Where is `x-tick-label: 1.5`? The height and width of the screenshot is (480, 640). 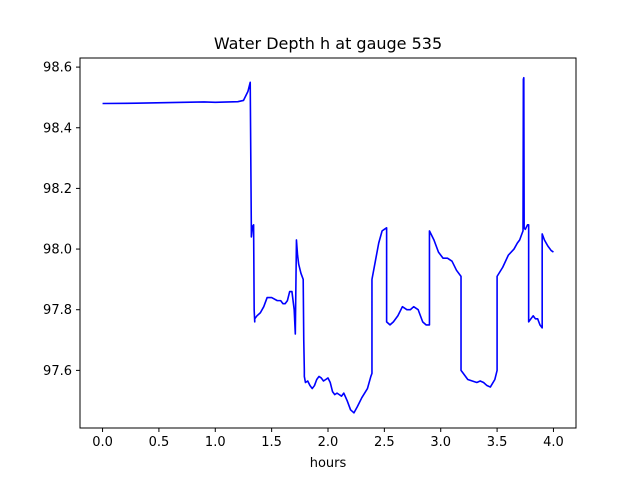
x-tick-label: 1.5 is located at coordinates (271, 442).